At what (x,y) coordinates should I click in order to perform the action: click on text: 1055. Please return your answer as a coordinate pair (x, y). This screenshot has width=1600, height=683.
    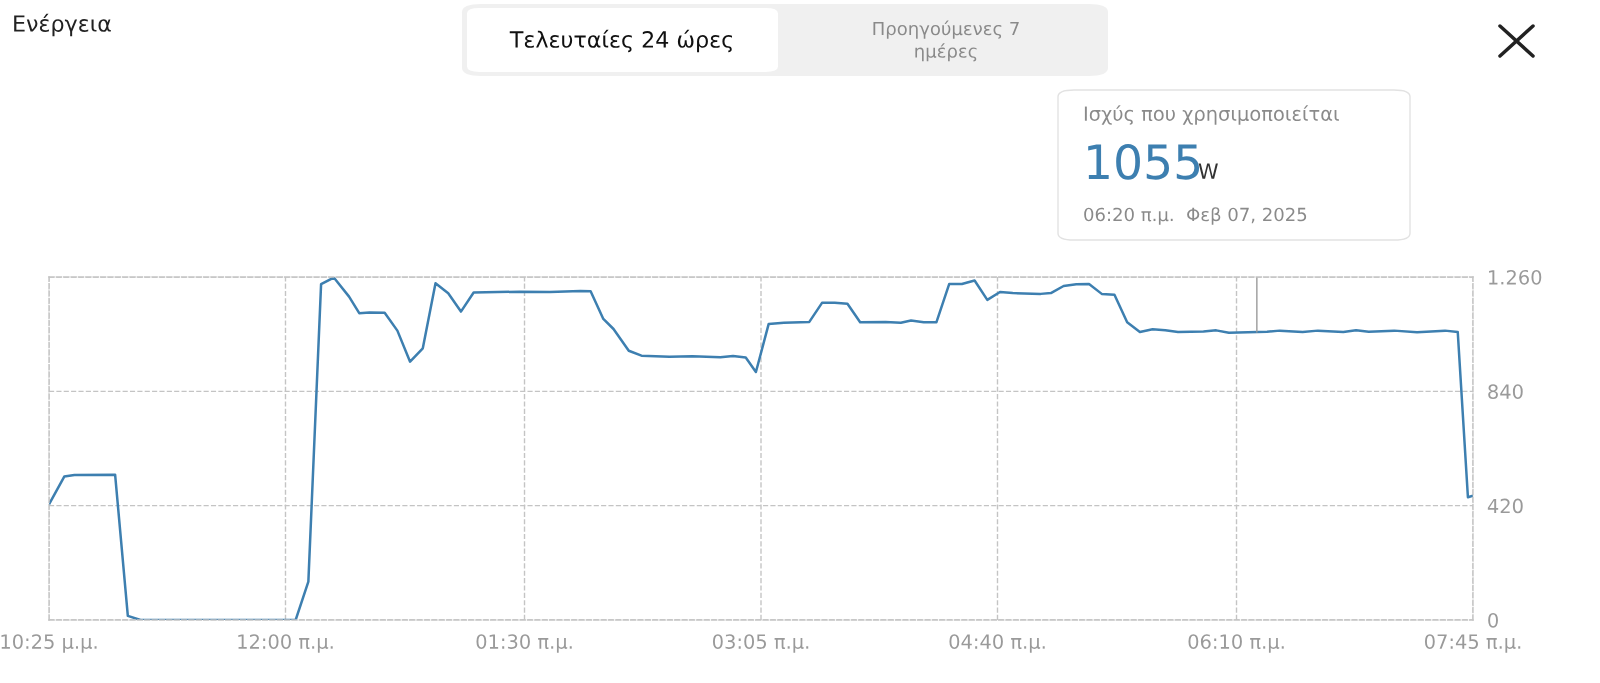
    Looking at the image, I should click on (1144, 161).